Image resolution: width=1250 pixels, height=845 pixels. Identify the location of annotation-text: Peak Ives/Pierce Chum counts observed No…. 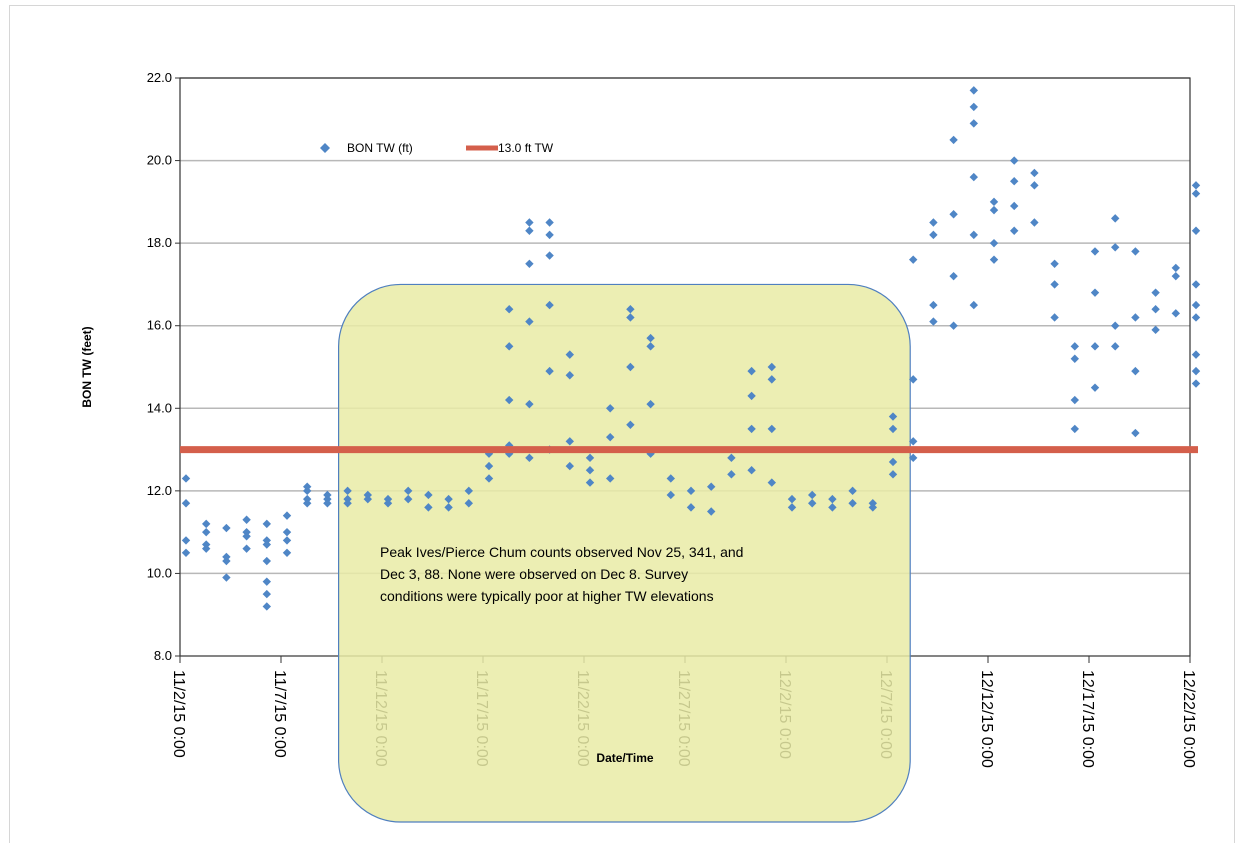
(561, 574).